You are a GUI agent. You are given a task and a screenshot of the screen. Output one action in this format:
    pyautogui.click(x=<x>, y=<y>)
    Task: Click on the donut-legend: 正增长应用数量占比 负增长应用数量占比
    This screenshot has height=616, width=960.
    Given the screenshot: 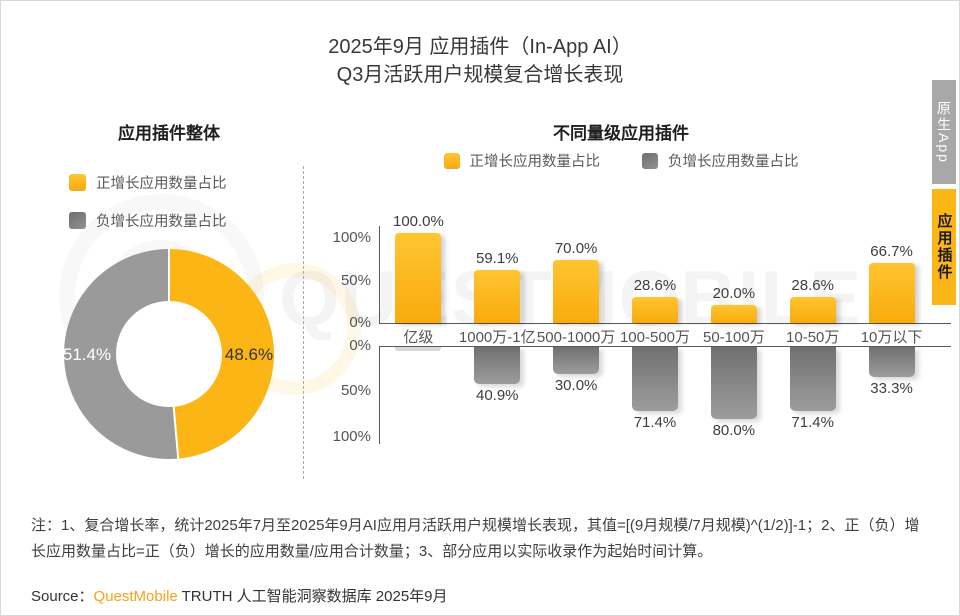 What is the action you would take?
    pyautogui.click(x=148, y=210)
    